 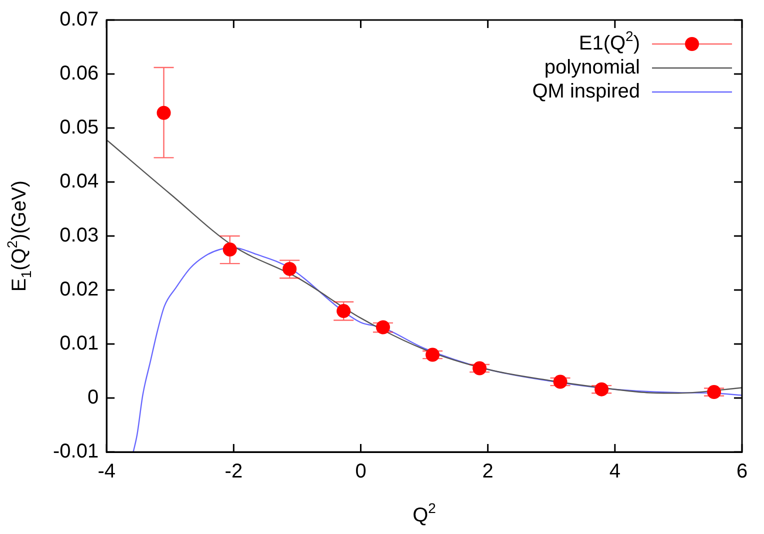 What do you see at coordinates (79, 127) in the screenshot?
I see `y-tick-label: 0.05` at bounding box center [79, 127].